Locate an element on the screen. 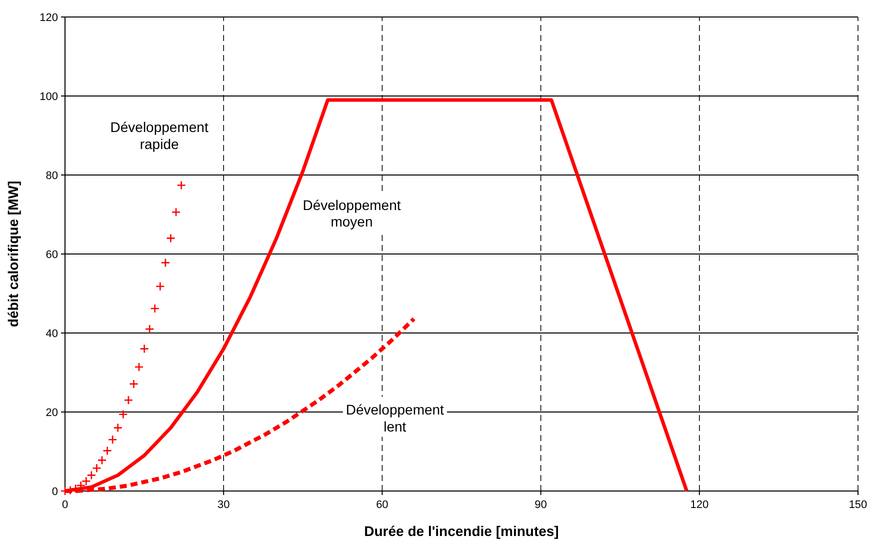  x-tick-label: 0 is located at coordinates (65, 505).